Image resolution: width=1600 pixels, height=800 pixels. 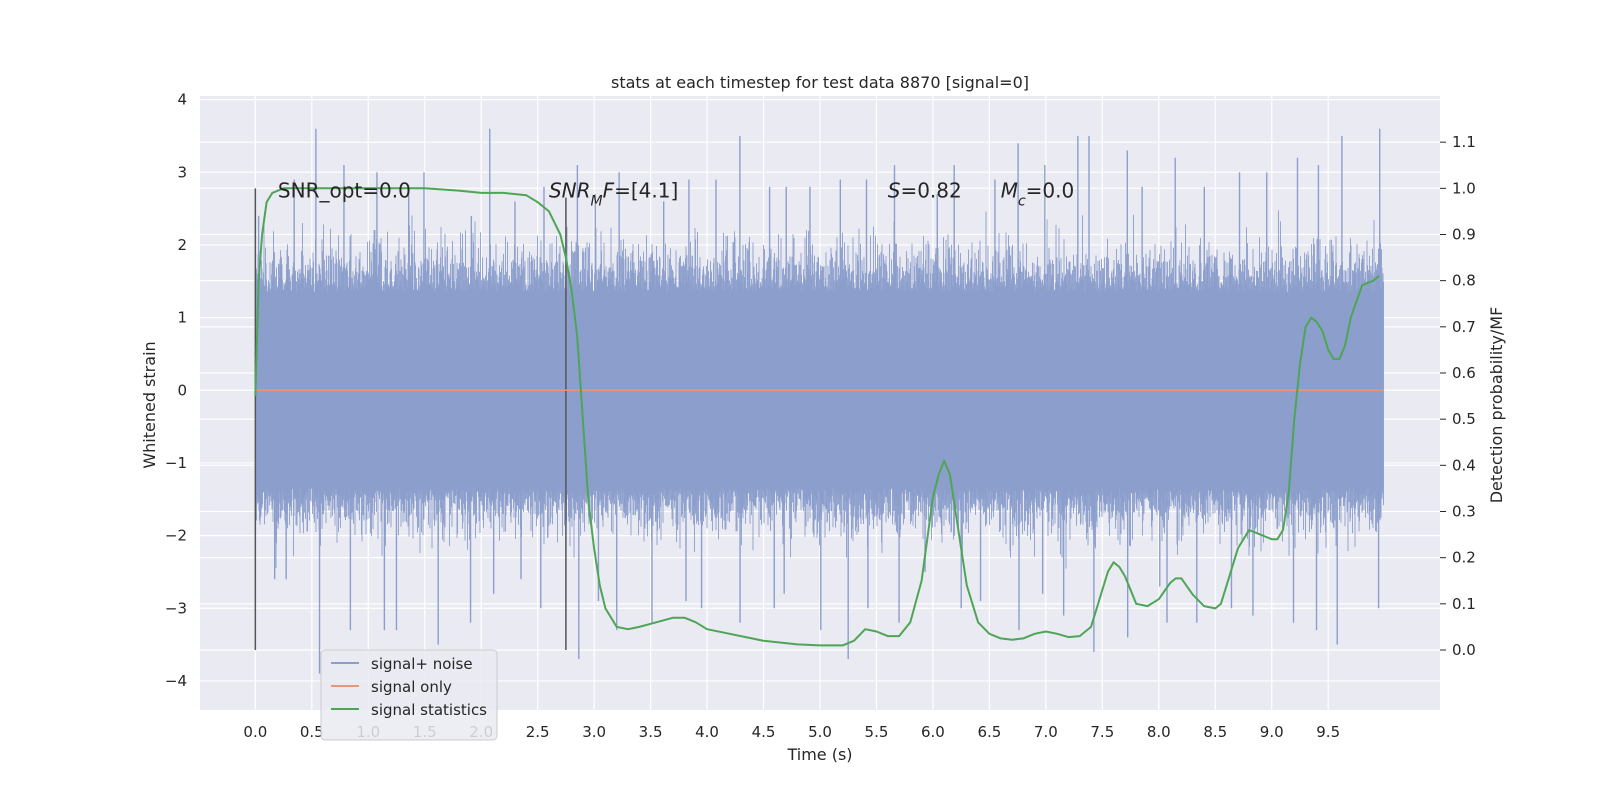 What do you see at coordinates (1046, 732) in the screenshot?
I see `x-tick-label: 7.0` at bounding box center [1046, 732].